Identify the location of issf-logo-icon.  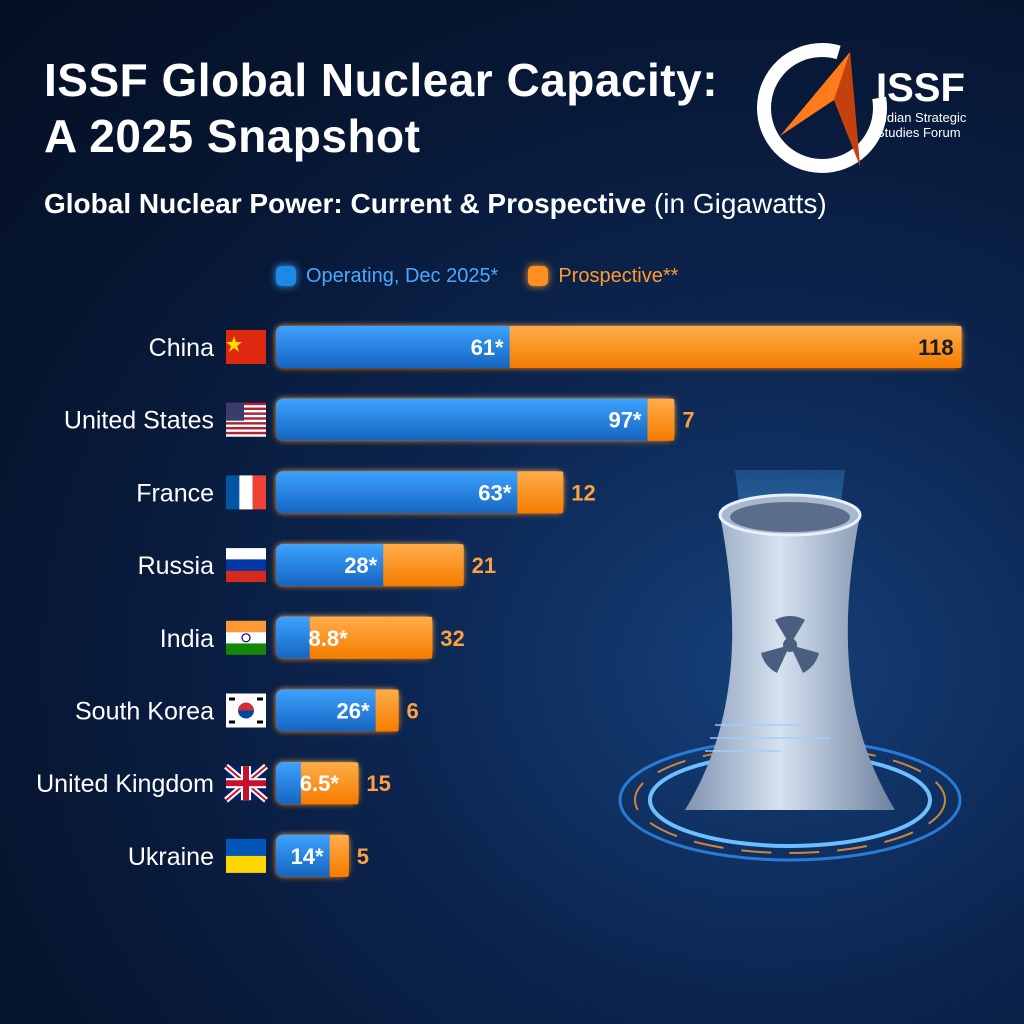
(822, 108).